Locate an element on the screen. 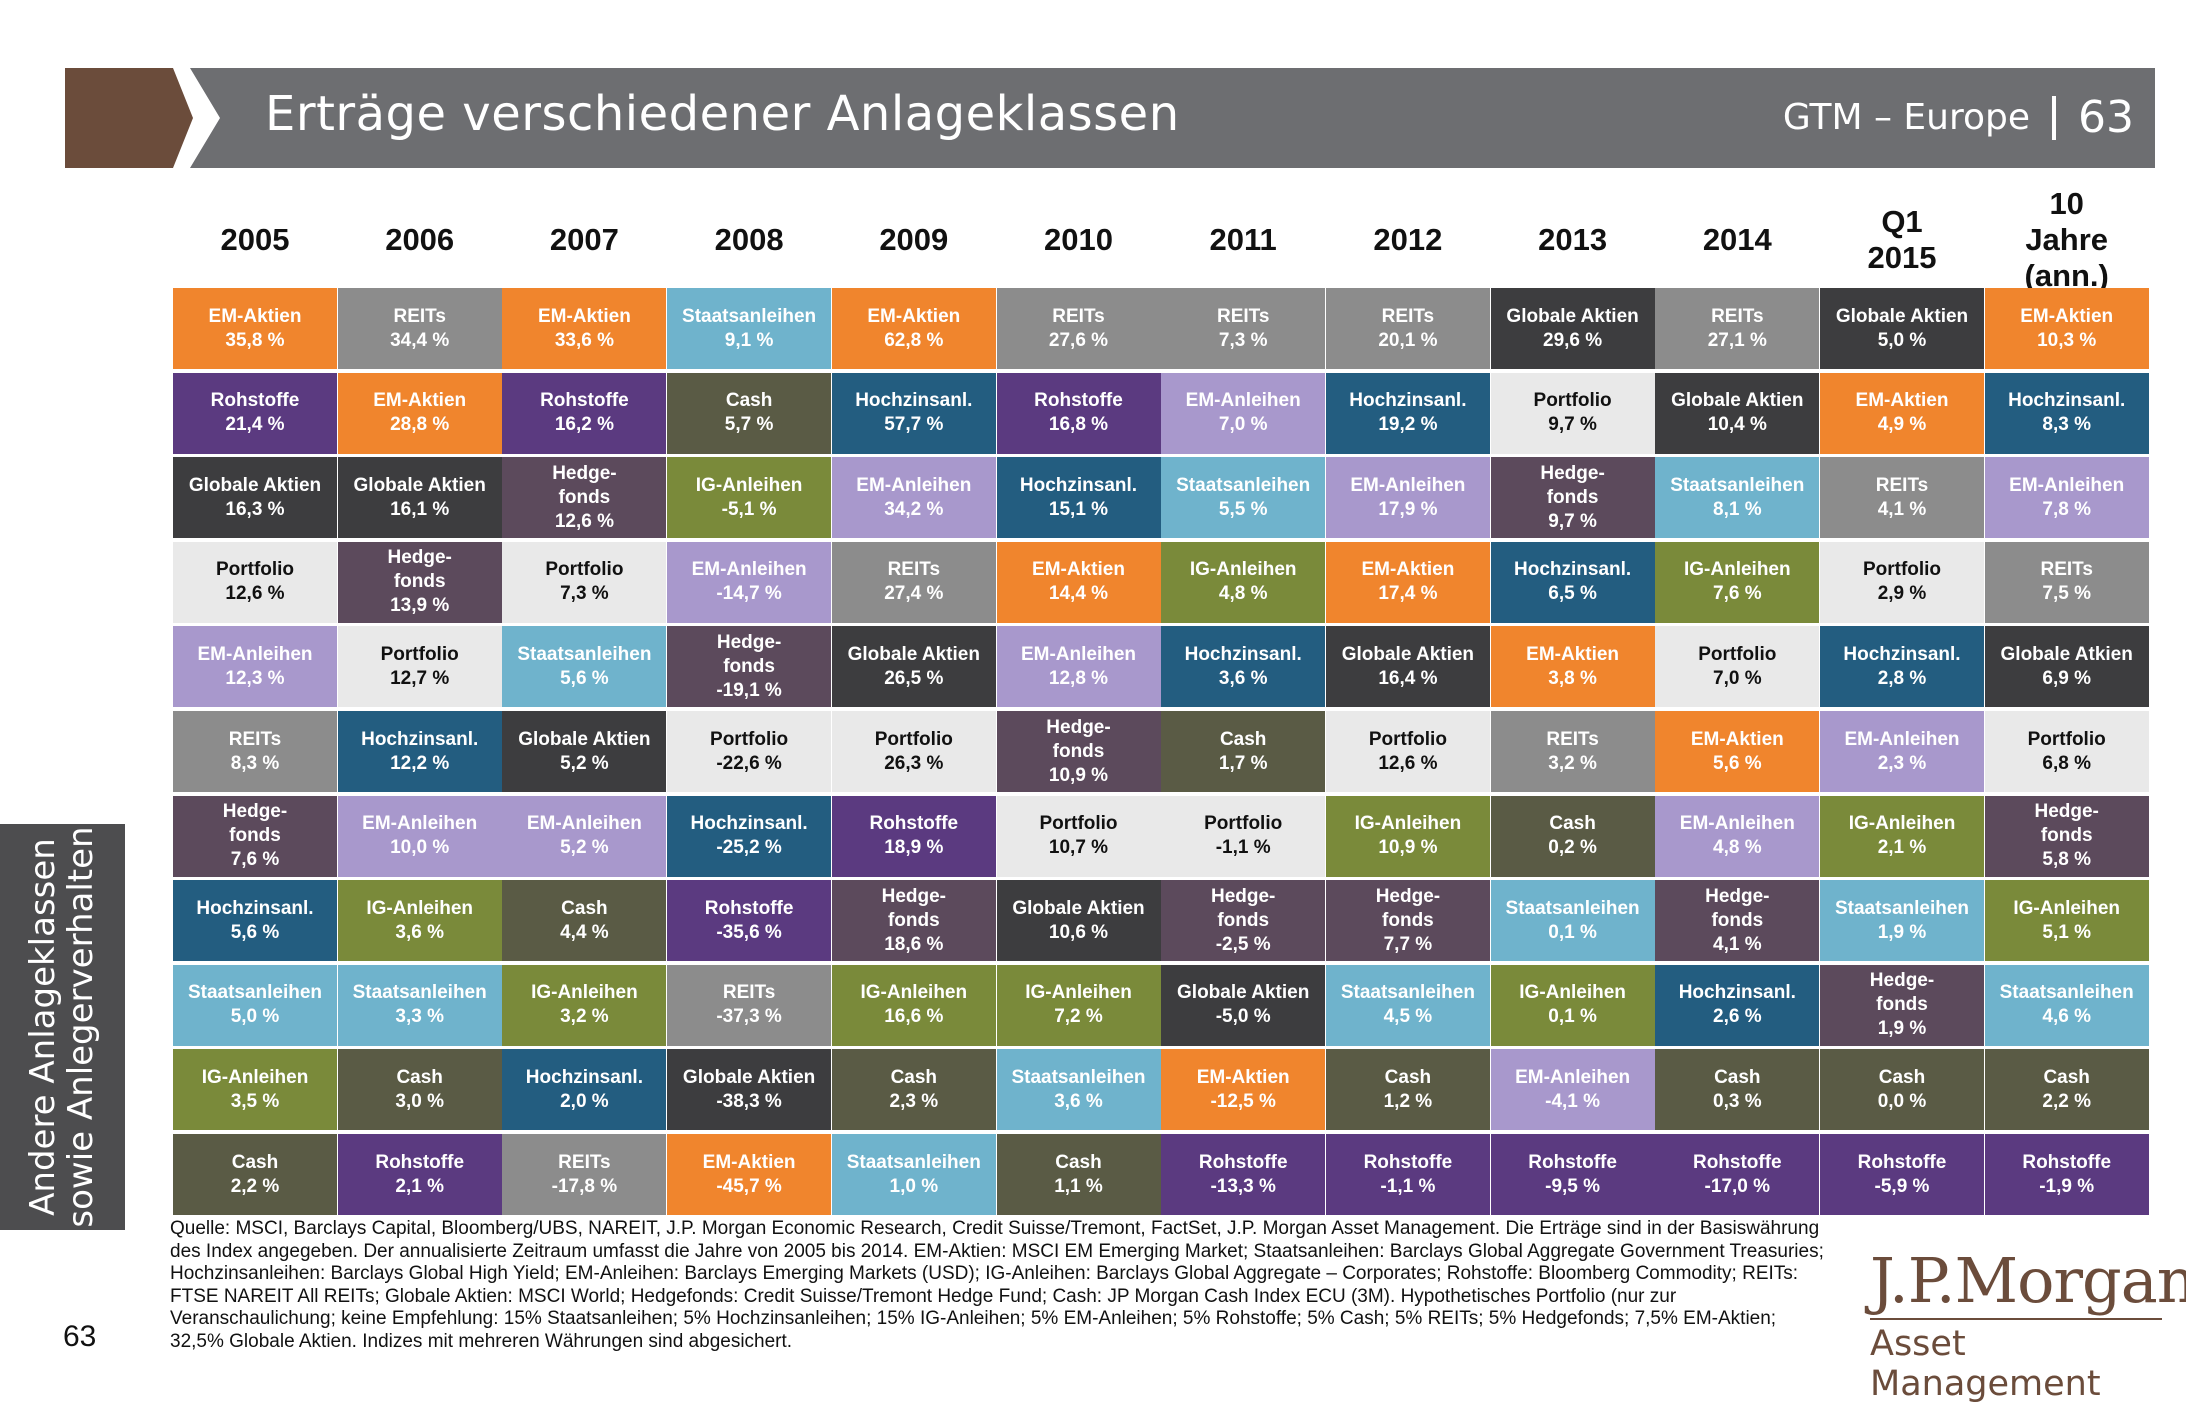  return-cell: Hochzinsanl. -25,2 % is located at coordinates (749, 836).